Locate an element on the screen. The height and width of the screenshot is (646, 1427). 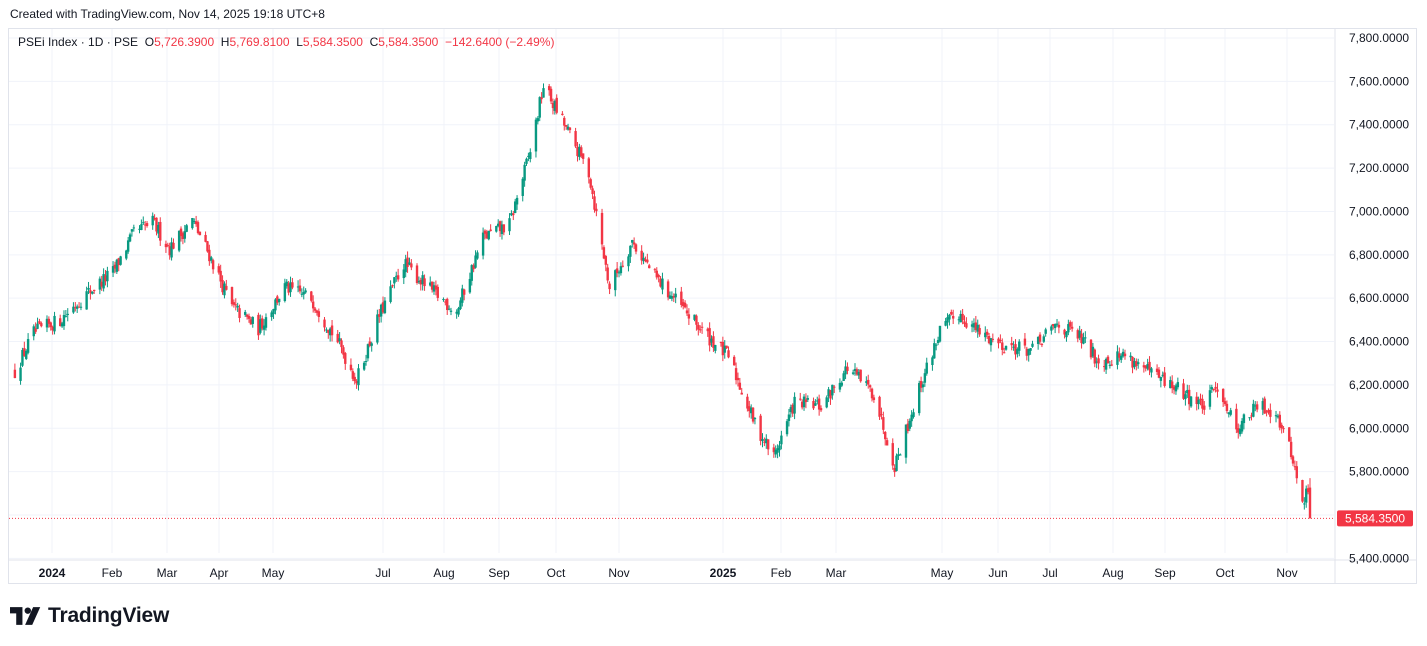
y-tick-label: 6,200.0000 is located at coordinates (1379, 385).